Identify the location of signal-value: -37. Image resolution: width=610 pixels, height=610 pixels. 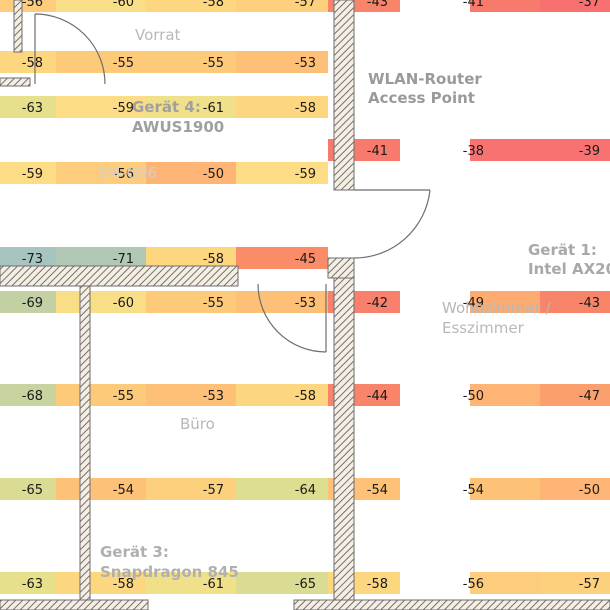
(589, 5).